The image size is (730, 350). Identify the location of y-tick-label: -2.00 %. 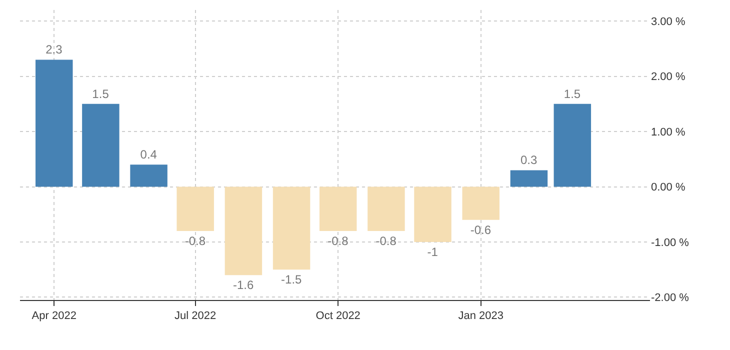
(670, 298).